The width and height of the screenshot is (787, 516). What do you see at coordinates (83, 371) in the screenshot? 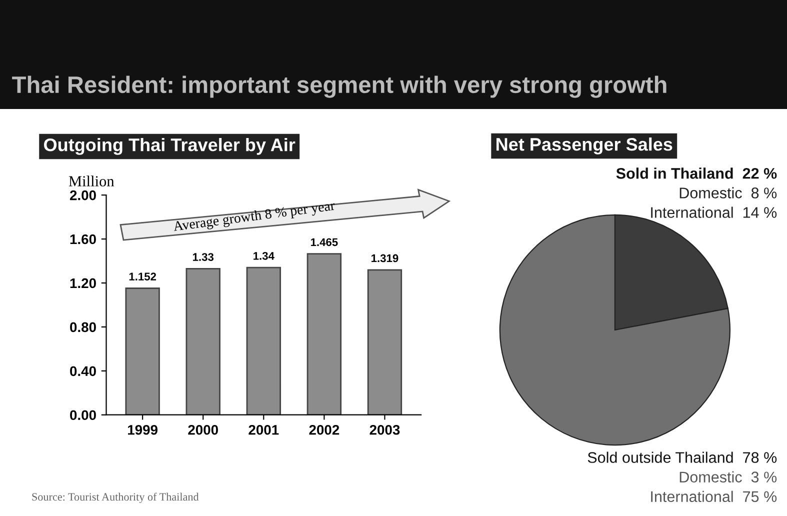
I see `y-tick-label: 0.40` at bounding box center [83, 371].